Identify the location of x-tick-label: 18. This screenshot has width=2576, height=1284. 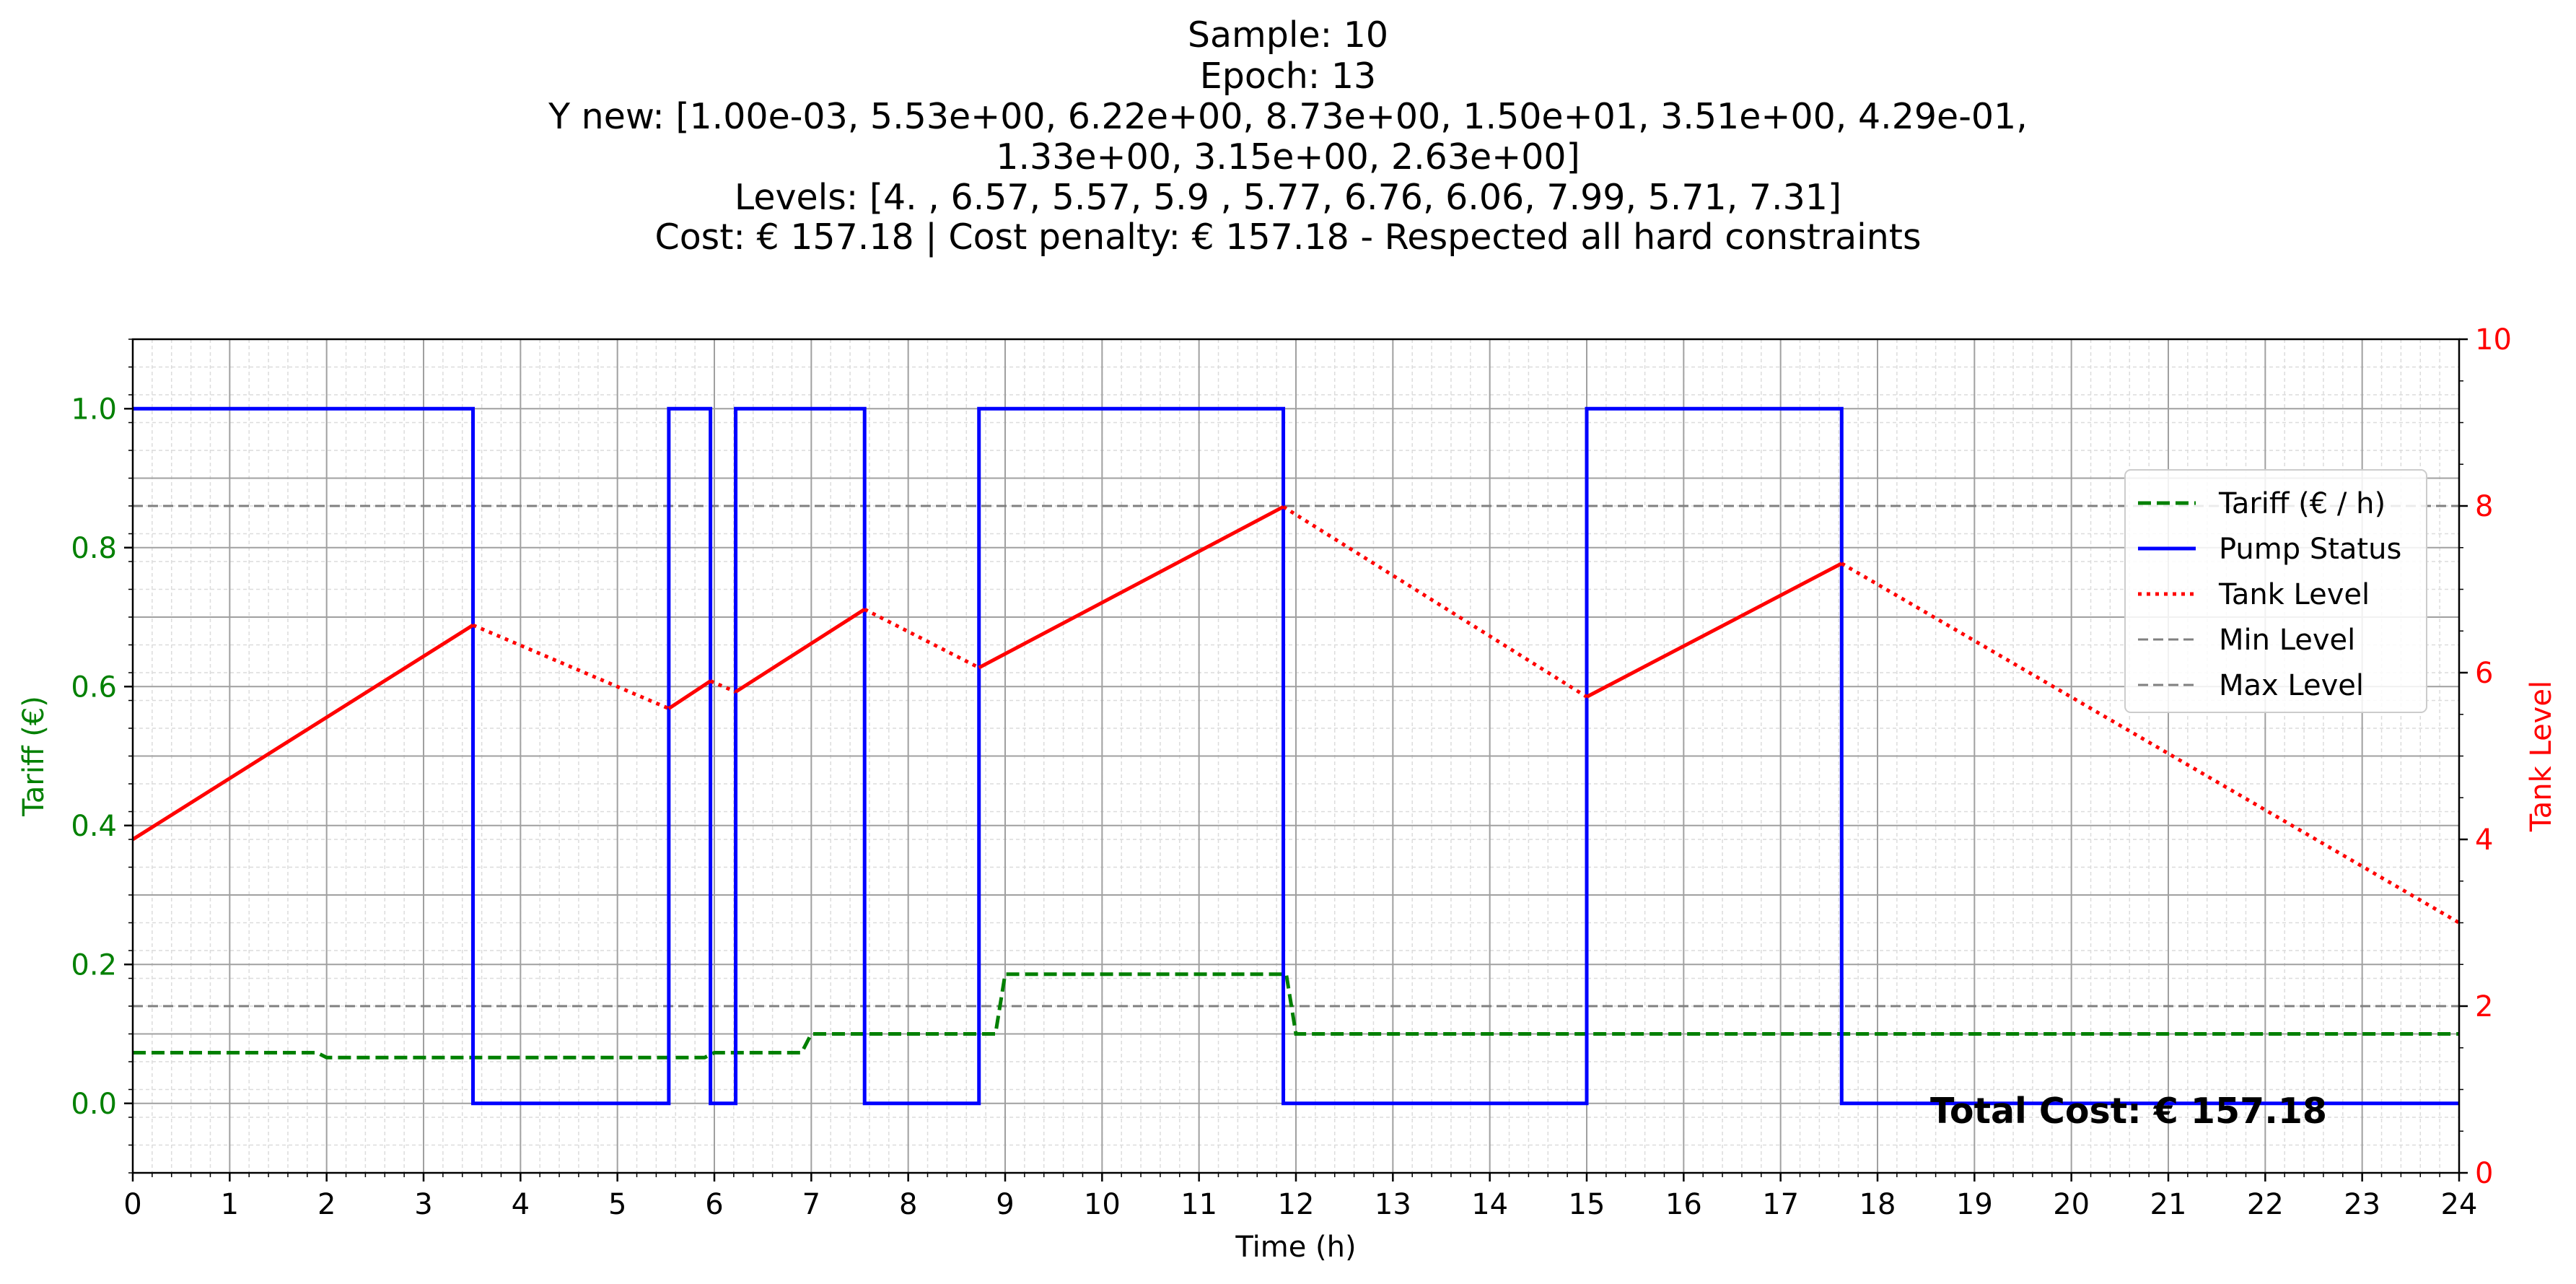
(1878, 1205).